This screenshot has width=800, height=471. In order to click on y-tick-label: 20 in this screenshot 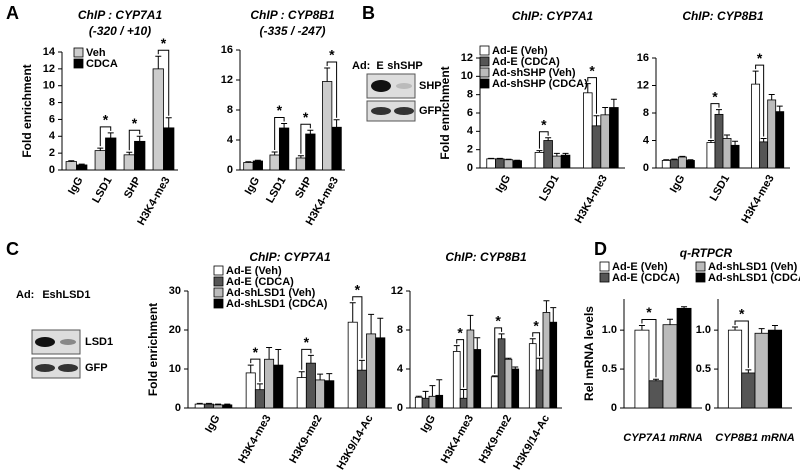, I will do `click(175, 330)`.